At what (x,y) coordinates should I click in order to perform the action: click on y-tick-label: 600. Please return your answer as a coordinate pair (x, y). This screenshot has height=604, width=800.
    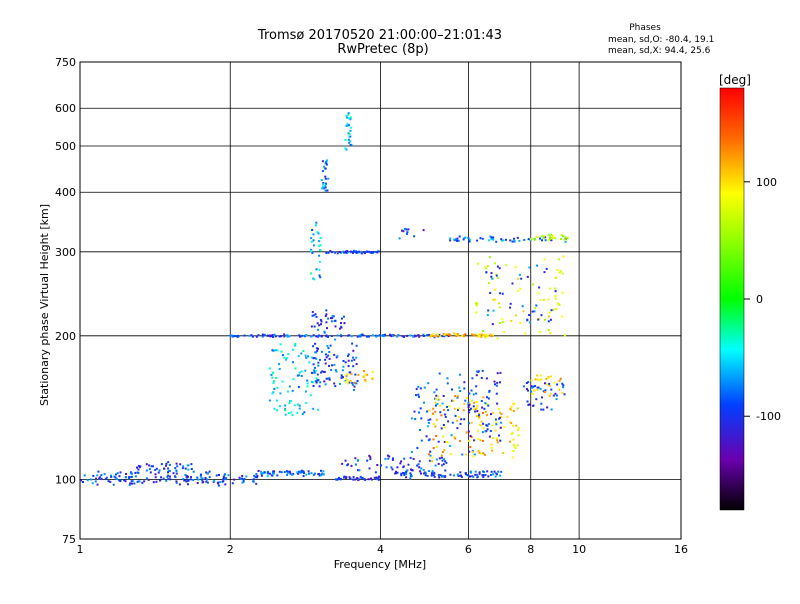
    Looking at the image, I should click on (65, 108).